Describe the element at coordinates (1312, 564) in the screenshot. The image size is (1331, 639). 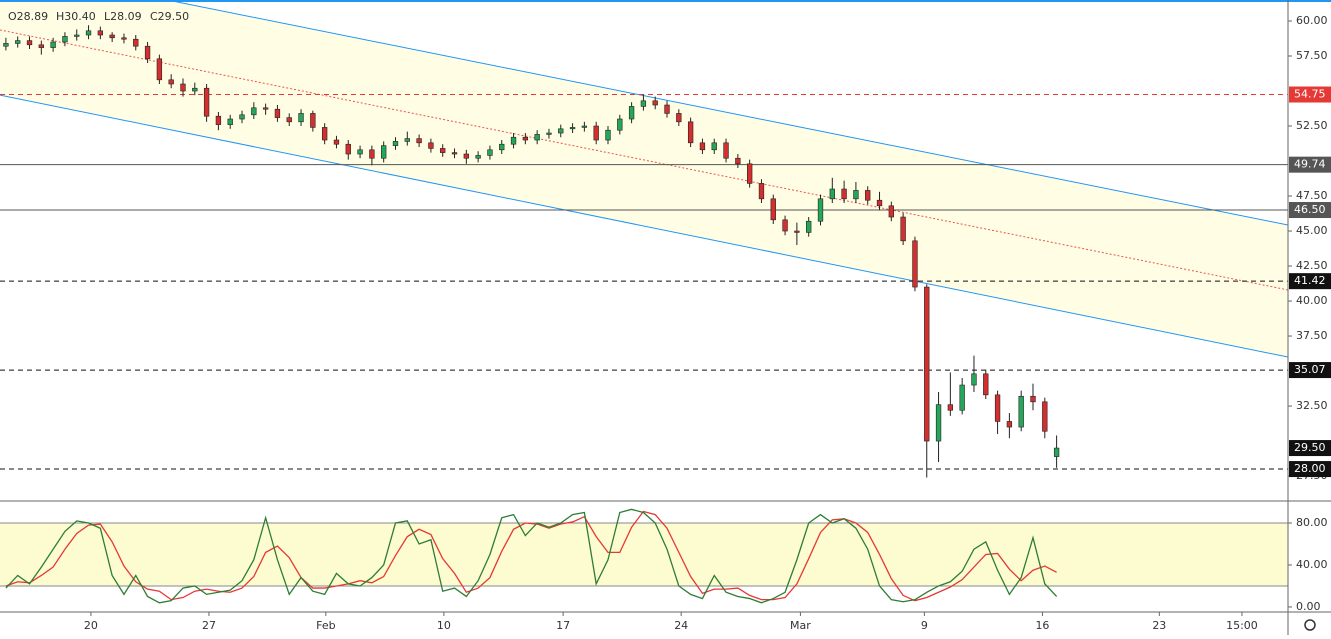
I see `stoch-y-tick-label: 40.00` at that location.